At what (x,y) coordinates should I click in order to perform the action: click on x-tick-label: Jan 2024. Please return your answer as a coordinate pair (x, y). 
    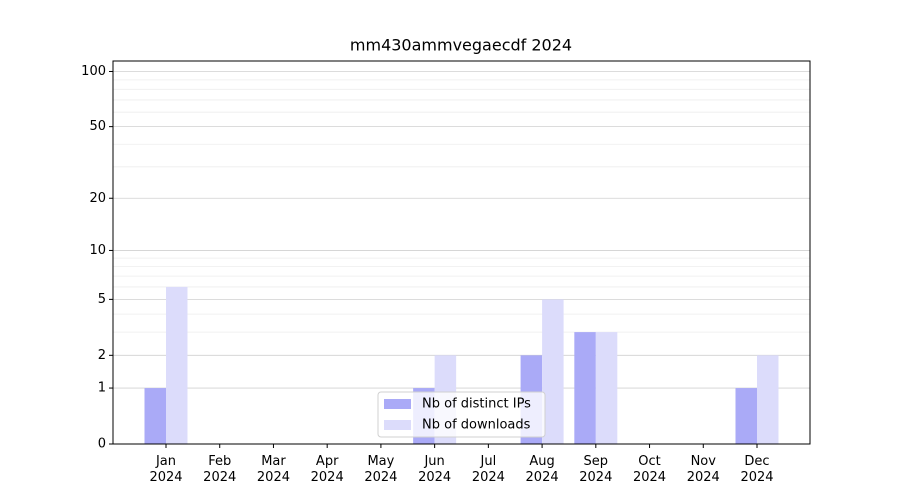
    Looking at the image, I should click on (165, 469).